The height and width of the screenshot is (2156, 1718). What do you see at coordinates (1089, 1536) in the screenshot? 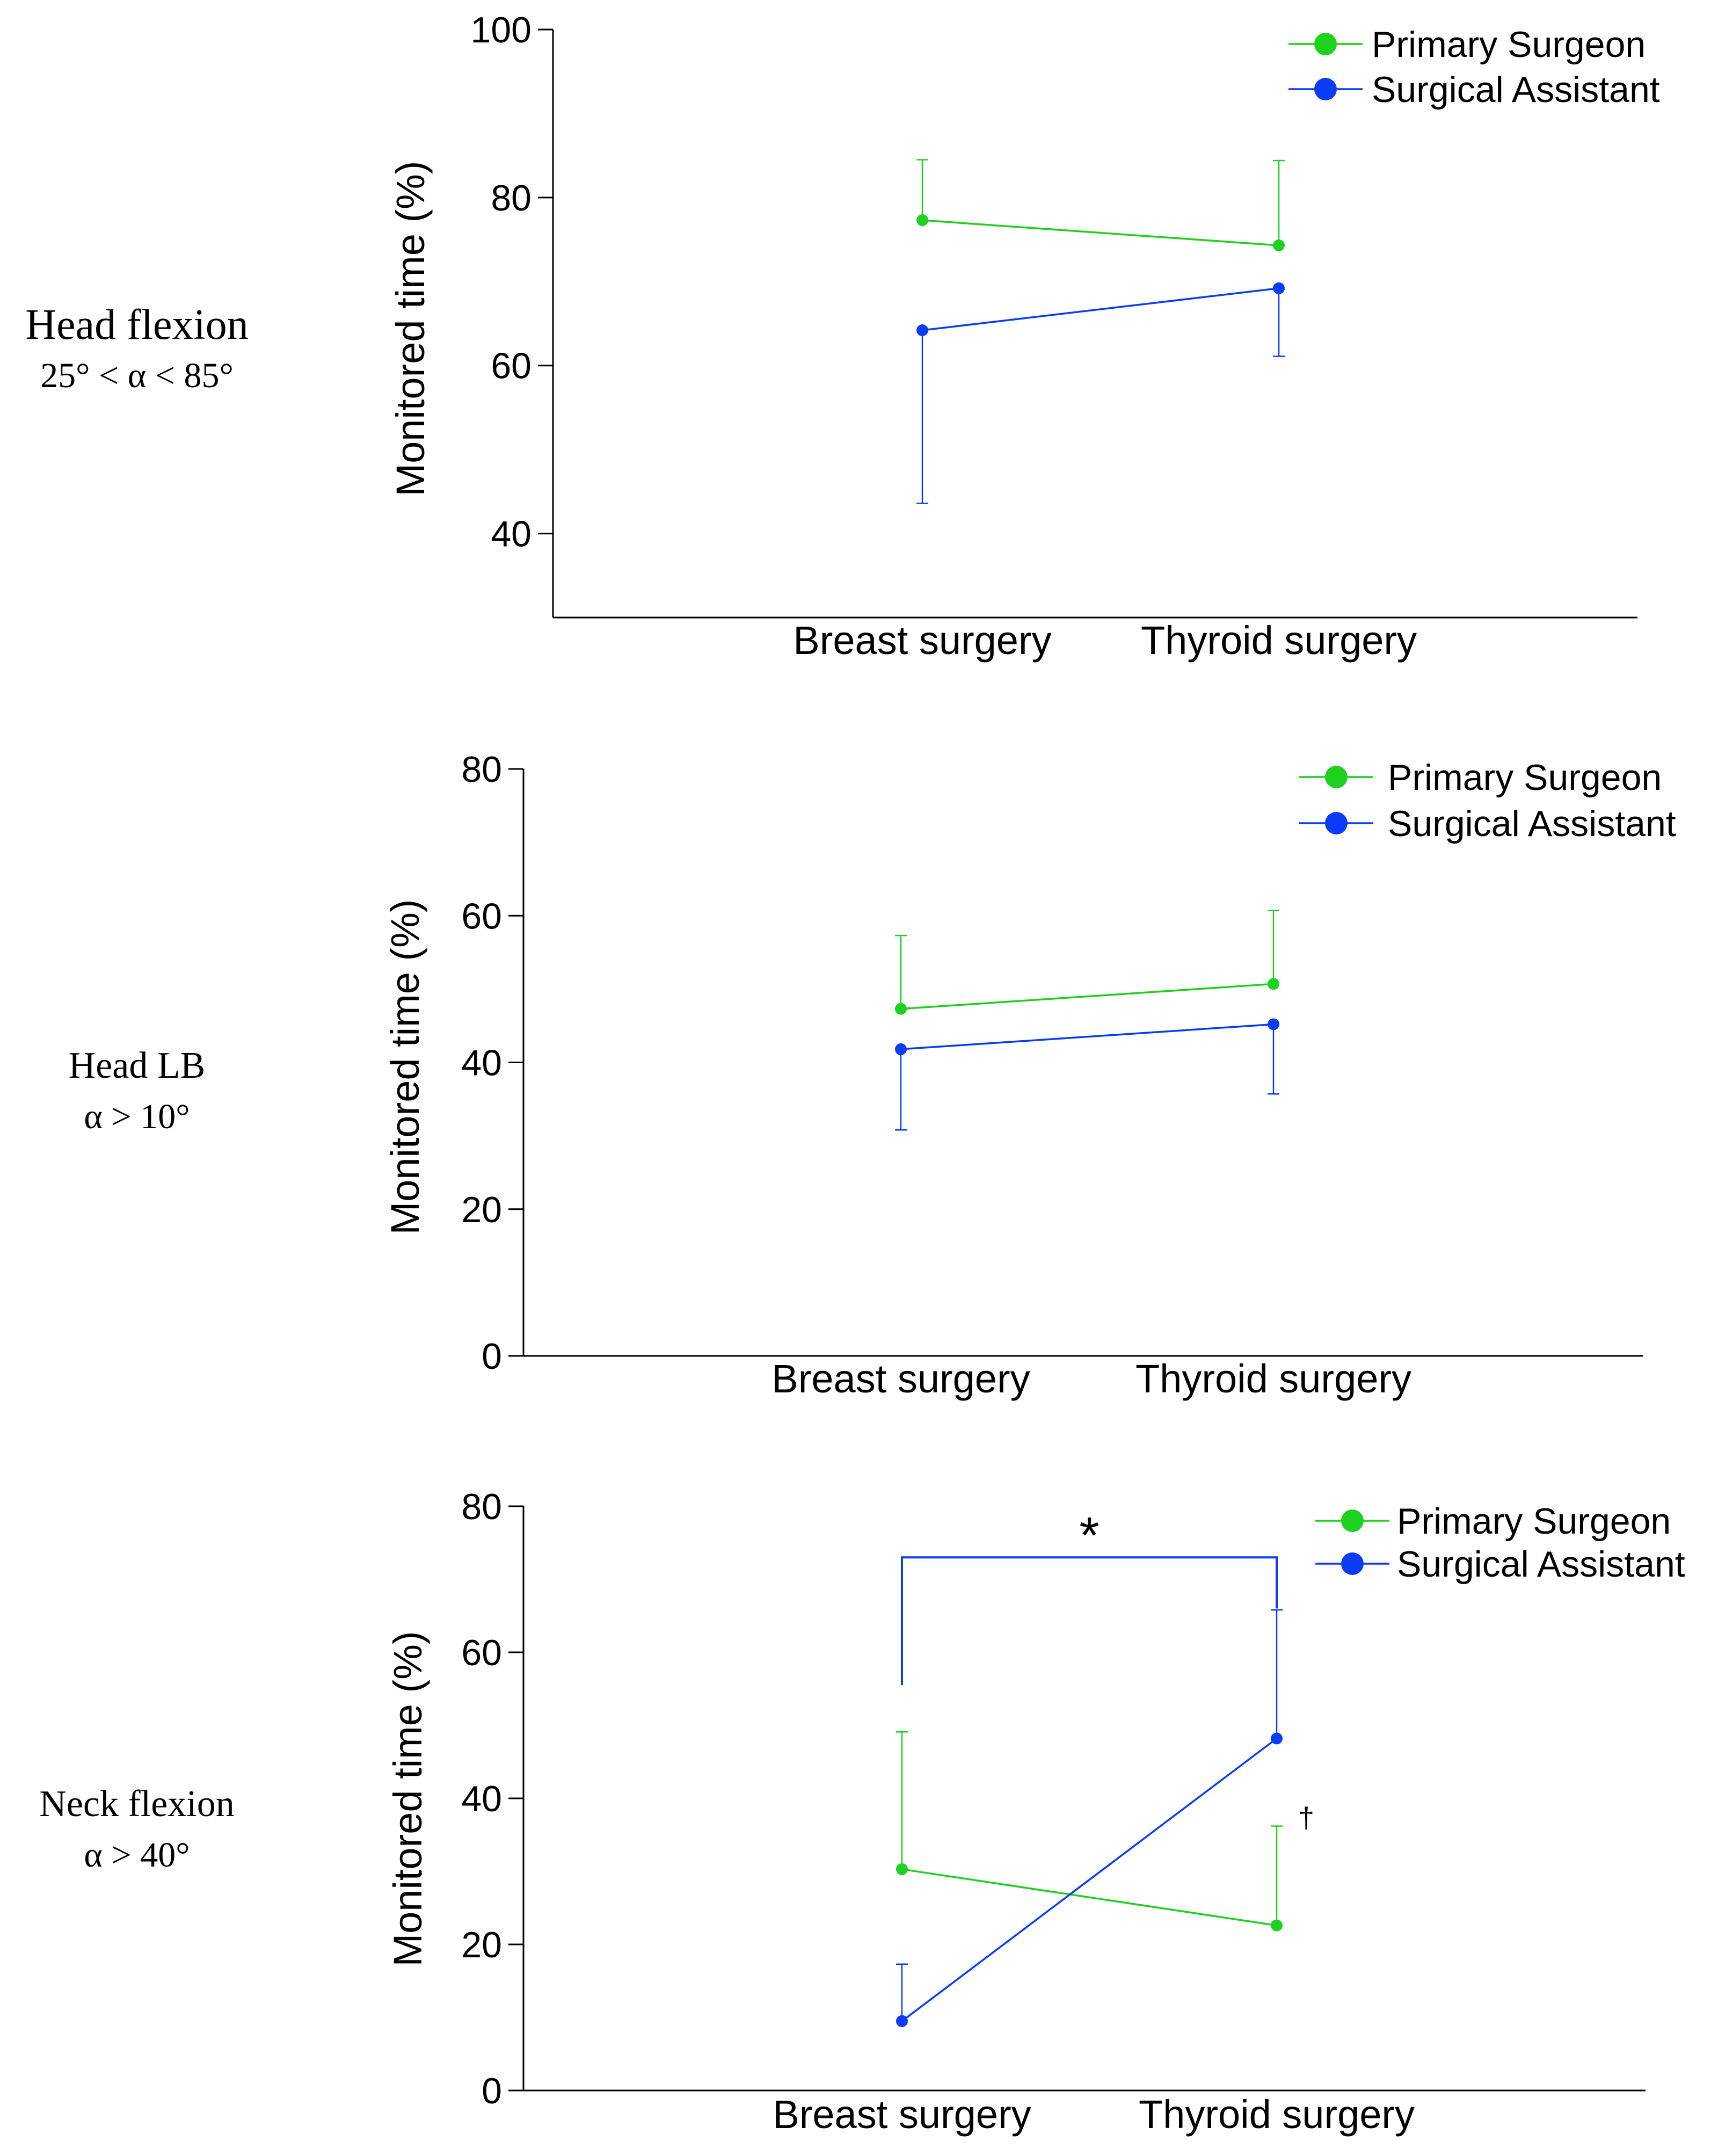
I see `significance-marker: *` at bounding box center [1089, 1536].